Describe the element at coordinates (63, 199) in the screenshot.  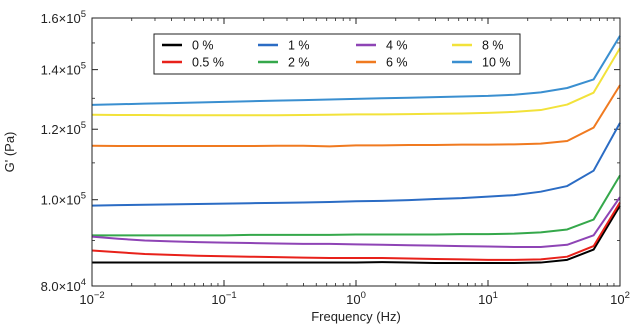
I see `y-tick-label: 1.0×10⁵` at that location.